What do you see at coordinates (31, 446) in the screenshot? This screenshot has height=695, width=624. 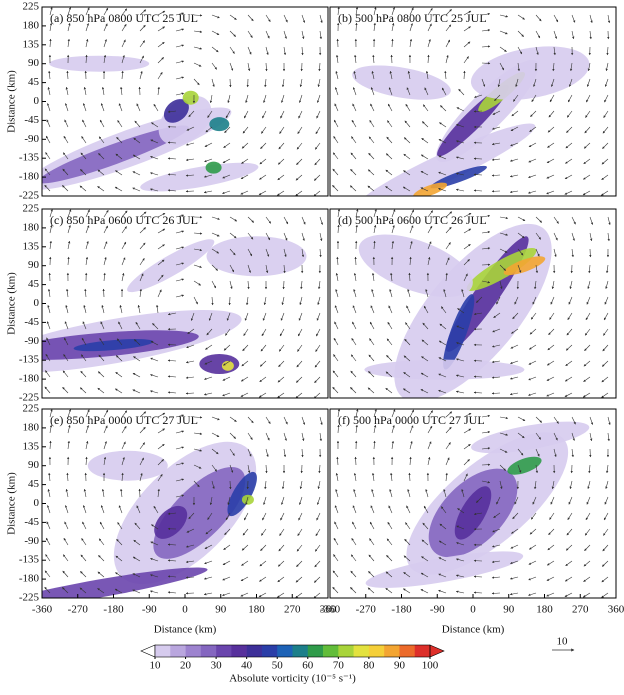 I see `y-tick-label: 135` at bounding box center [31, 446].